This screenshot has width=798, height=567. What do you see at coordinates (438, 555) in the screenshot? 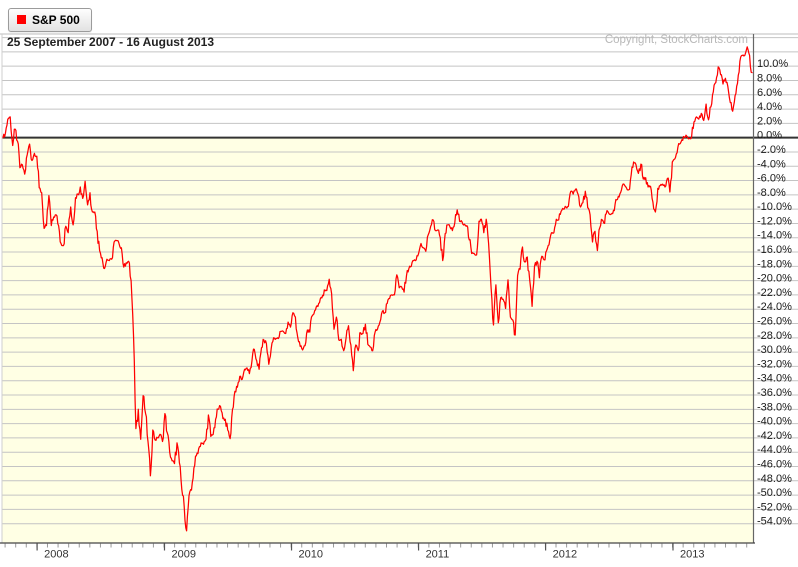
I see `x-axis-label: 2011` at bounding box center [438, 555].